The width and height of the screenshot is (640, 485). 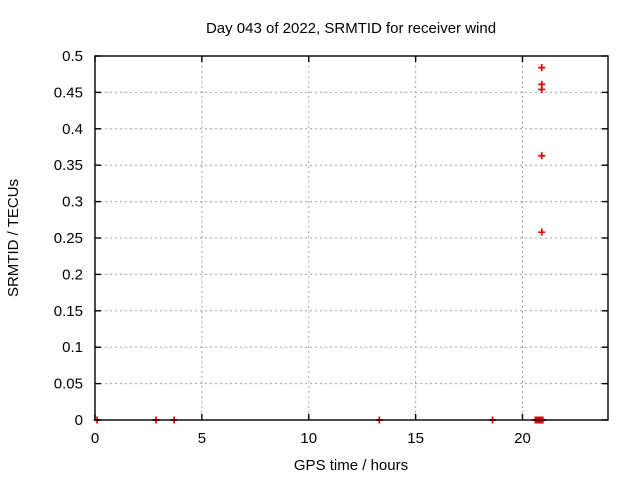 What do you see at coordinates (72, 56) in the screenshot?
I see `y-tick-label: 0.5` at bounding box center [72, 56].